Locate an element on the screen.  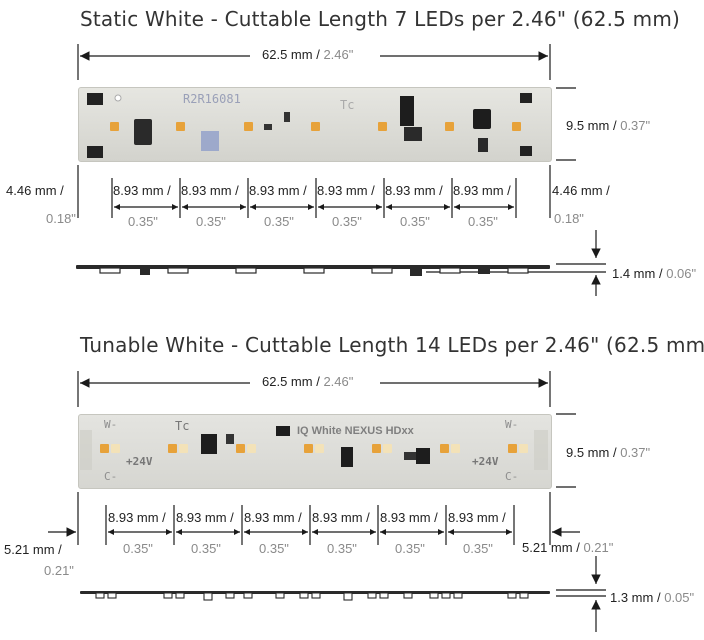
static-width-inch: 0.37" is located at coordinates (635, 125).